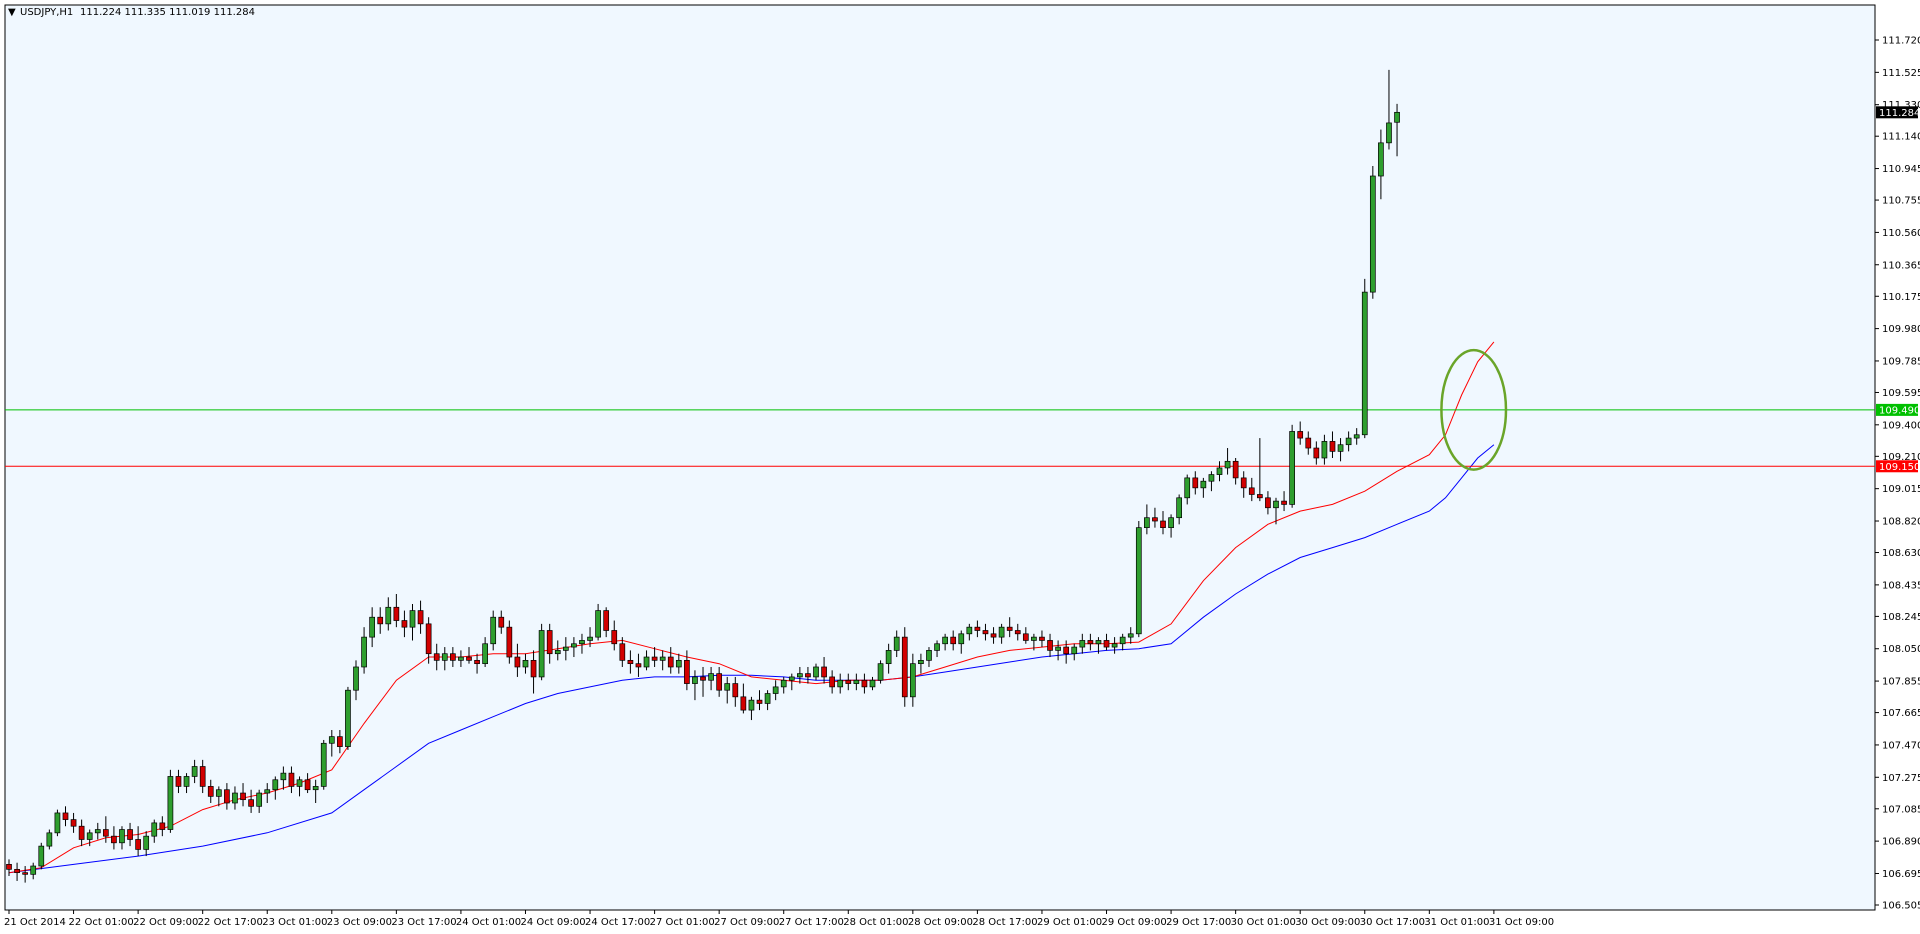 This screenshot has height=934, width=1920. Describe the element at coordinates (12, 12) in the screenshot. I see `collapse-triangle-icon: ▼` at that location.